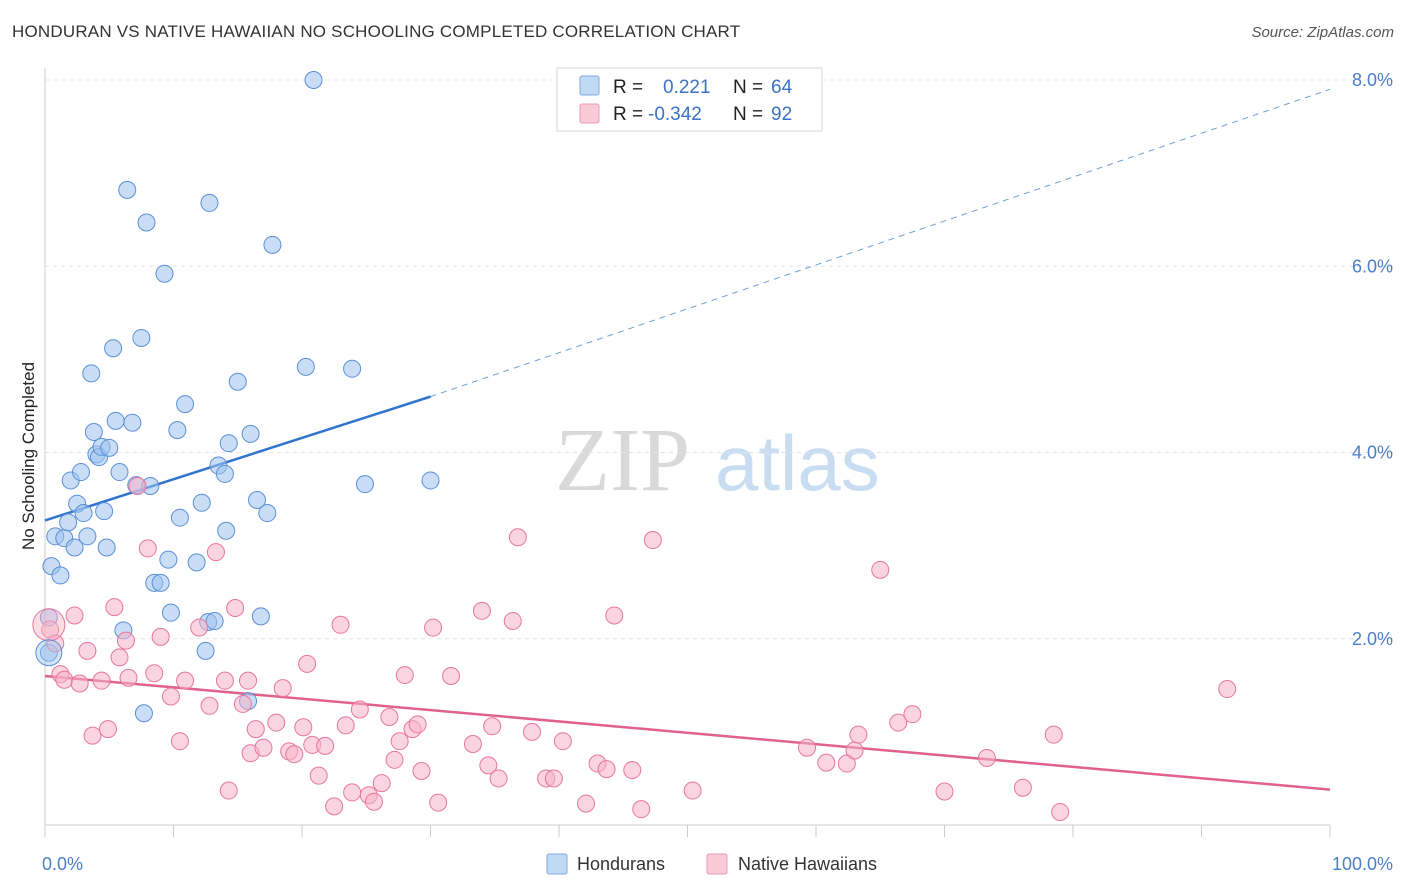 This screenshot has width=1406, height=892. I want to click on legend-r-label-1: R =, so click(628, 87).